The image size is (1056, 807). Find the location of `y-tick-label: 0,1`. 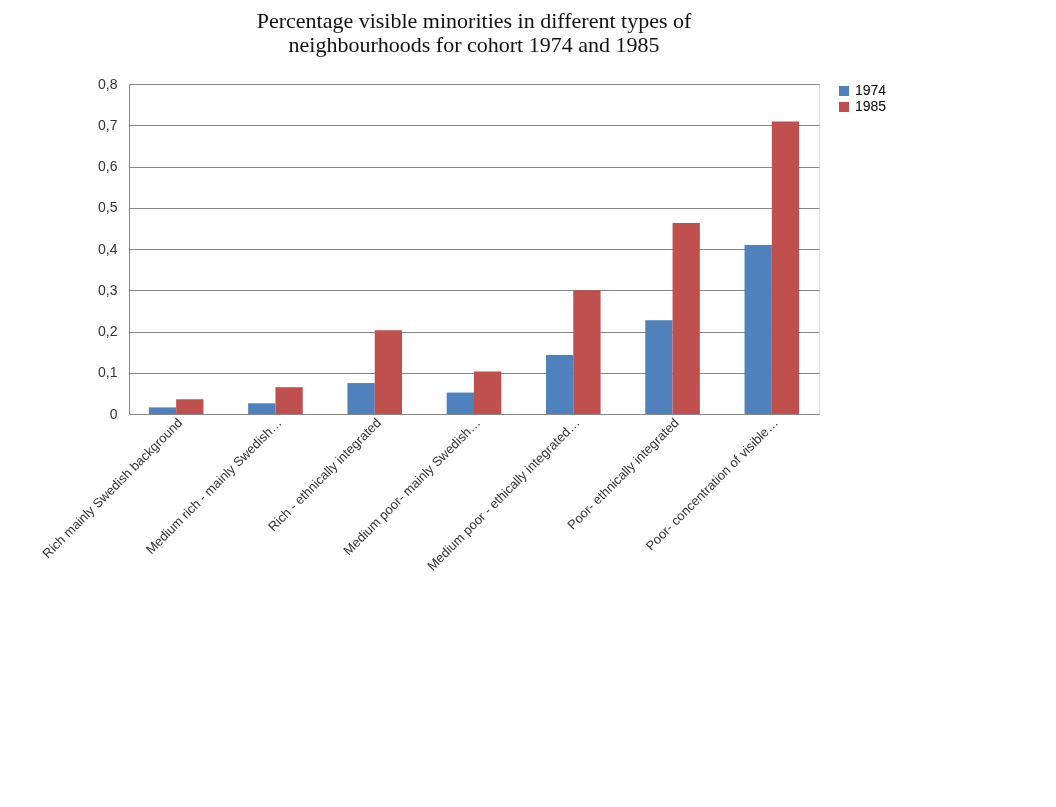

y-tick-label: 0,1 is located at coordinates (108, 372).